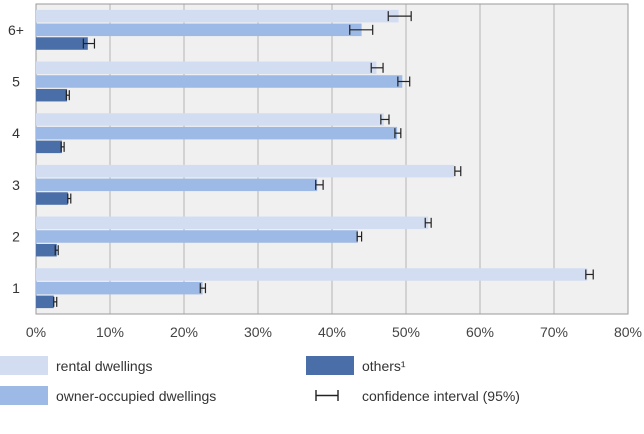  Describe the element at coordinates (384, 365) in the screenshot. I see `legend-label-others: others¹` at that location.